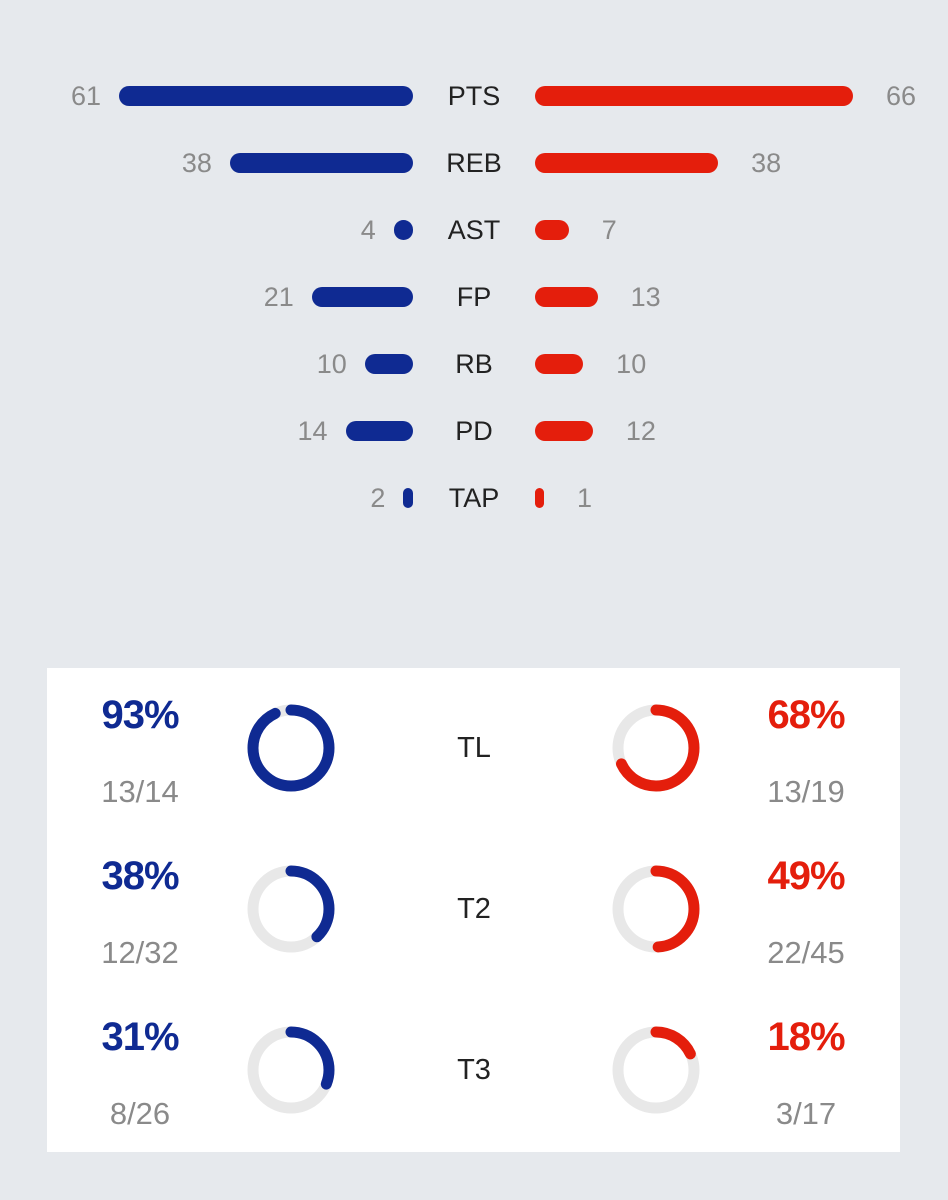 The image size is (948, 1200). I want to click on stat-row: 2 TAP 1, so click(474, 498).